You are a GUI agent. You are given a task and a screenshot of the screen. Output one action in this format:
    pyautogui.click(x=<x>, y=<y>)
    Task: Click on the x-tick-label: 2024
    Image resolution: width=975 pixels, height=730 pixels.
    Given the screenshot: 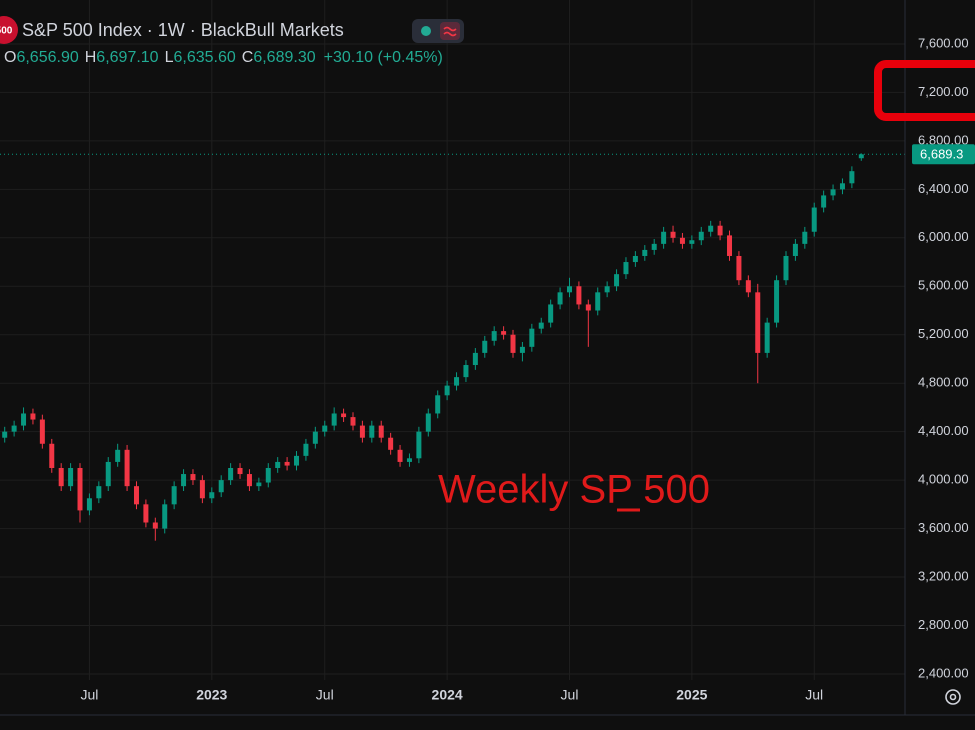 What is the action you would take?
    pyautogui.click(x=447, y=695)
    